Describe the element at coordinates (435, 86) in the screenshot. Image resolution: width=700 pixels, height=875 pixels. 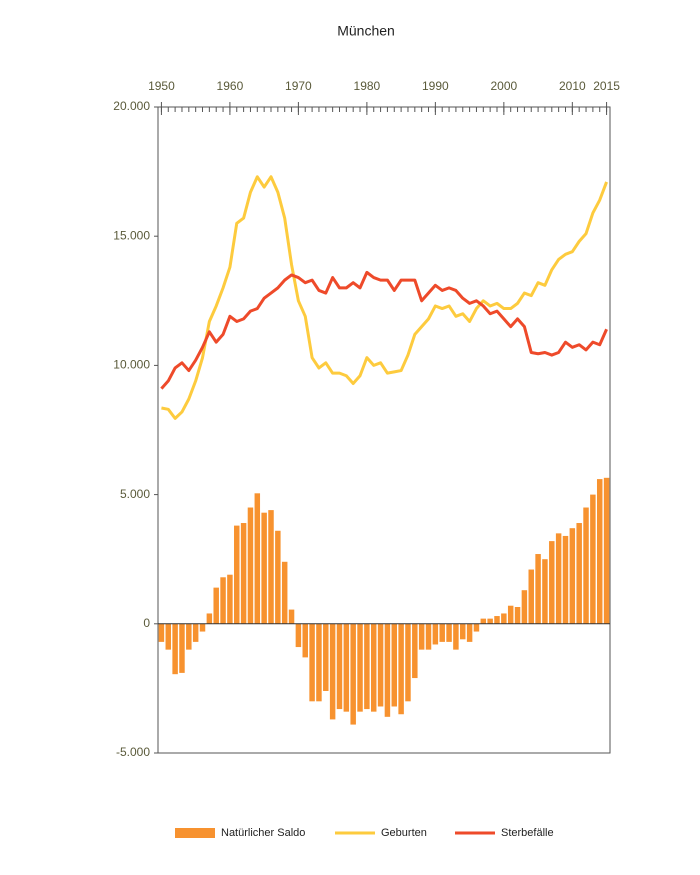
I see `x-tick-label: 1990` at that location.